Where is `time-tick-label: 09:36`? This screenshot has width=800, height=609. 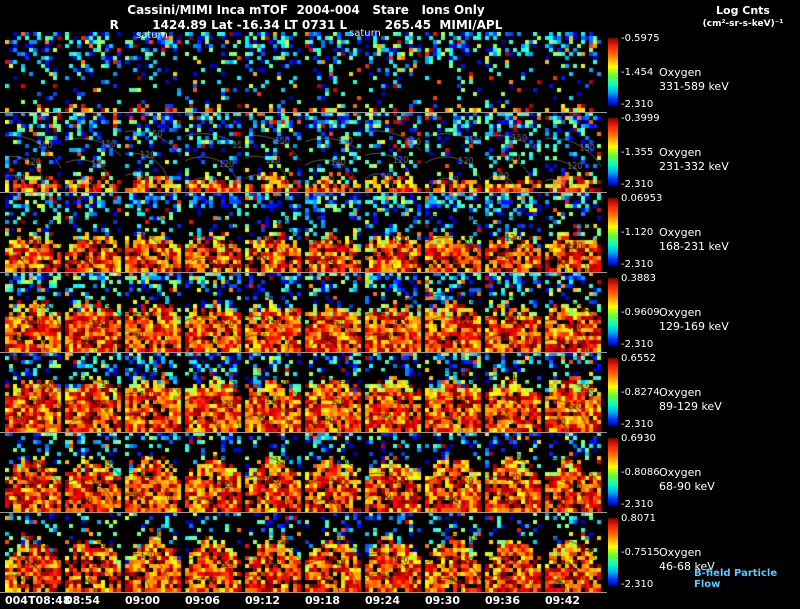
time-tick-label: 09:36 is located at coordinates (503, 600).